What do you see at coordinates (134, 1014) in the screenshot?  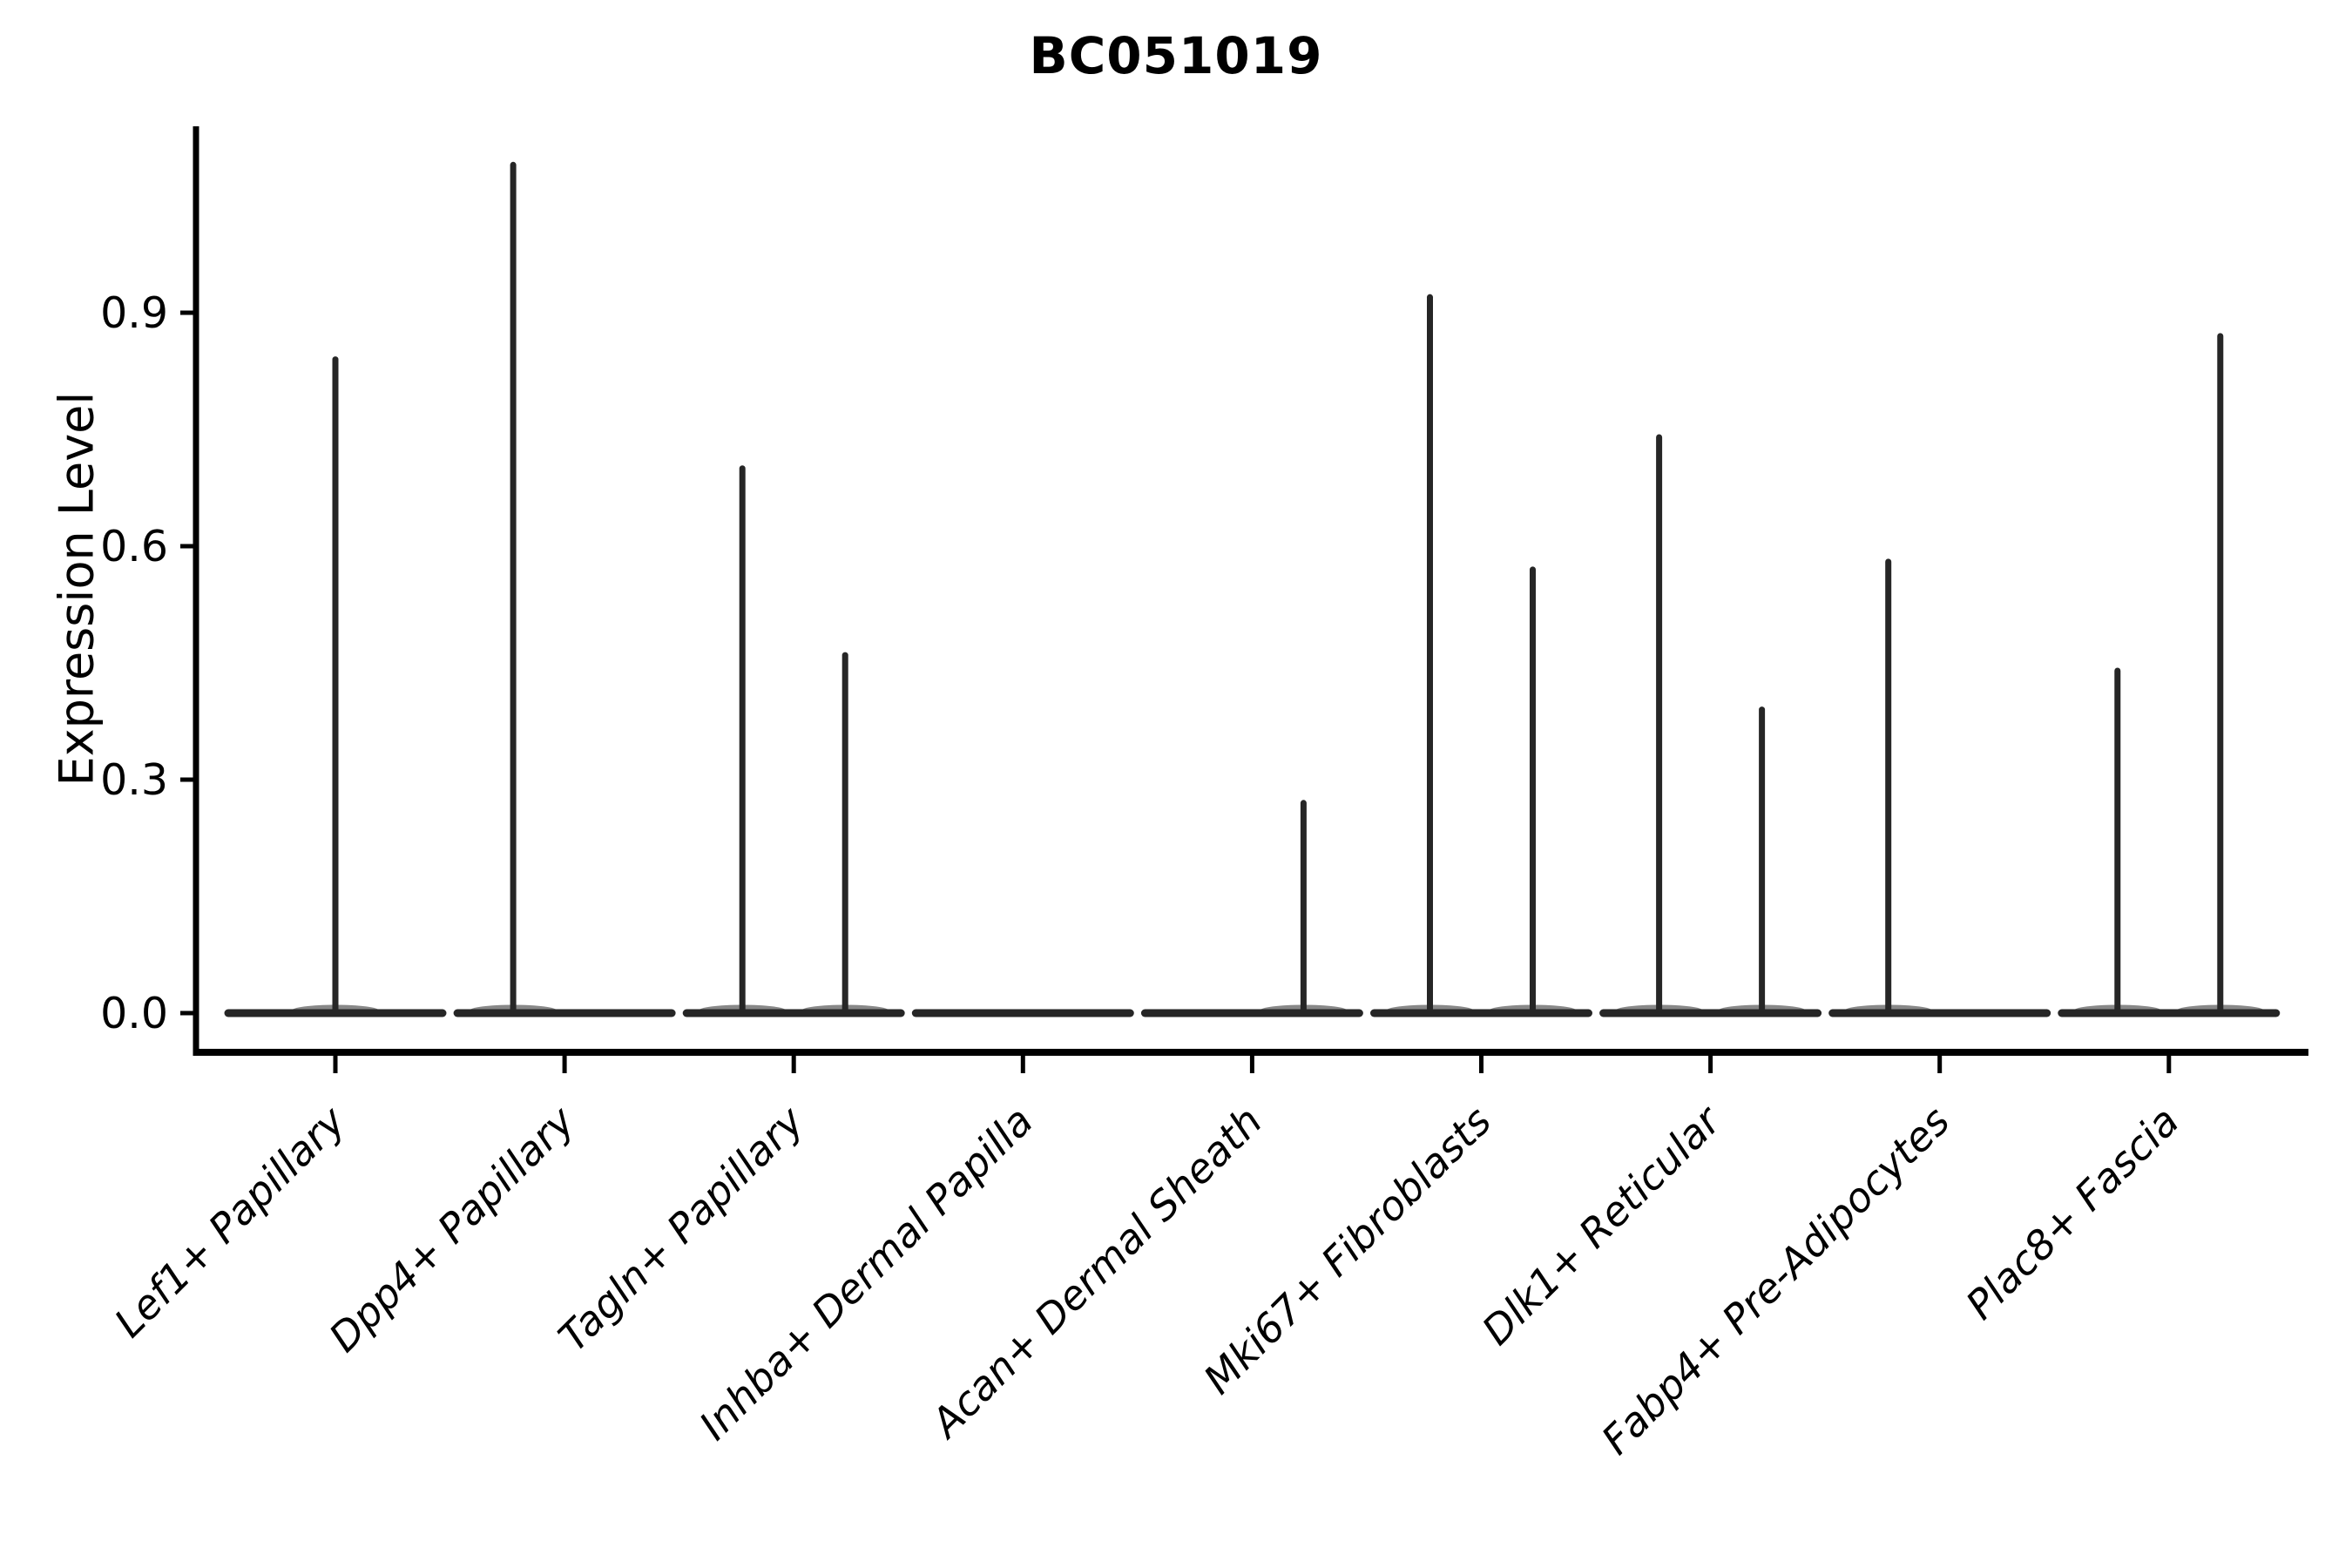 I see `y-tick-label: 0.0` at bounding box center [134, 1014].